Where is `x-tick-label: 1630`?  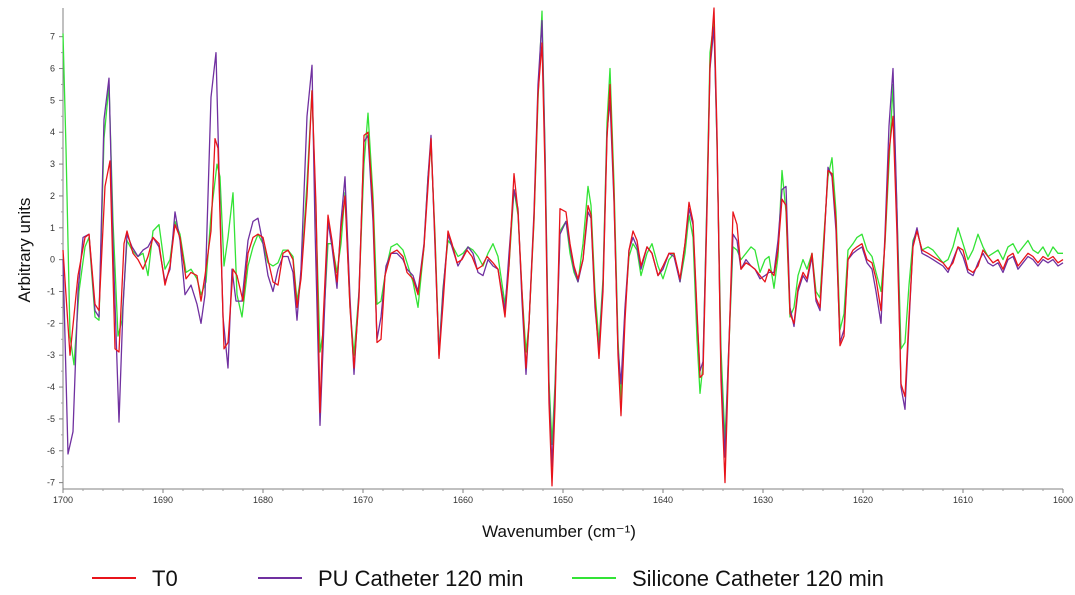 x-tick-label: 1630 is located at coordinates (763, 500).